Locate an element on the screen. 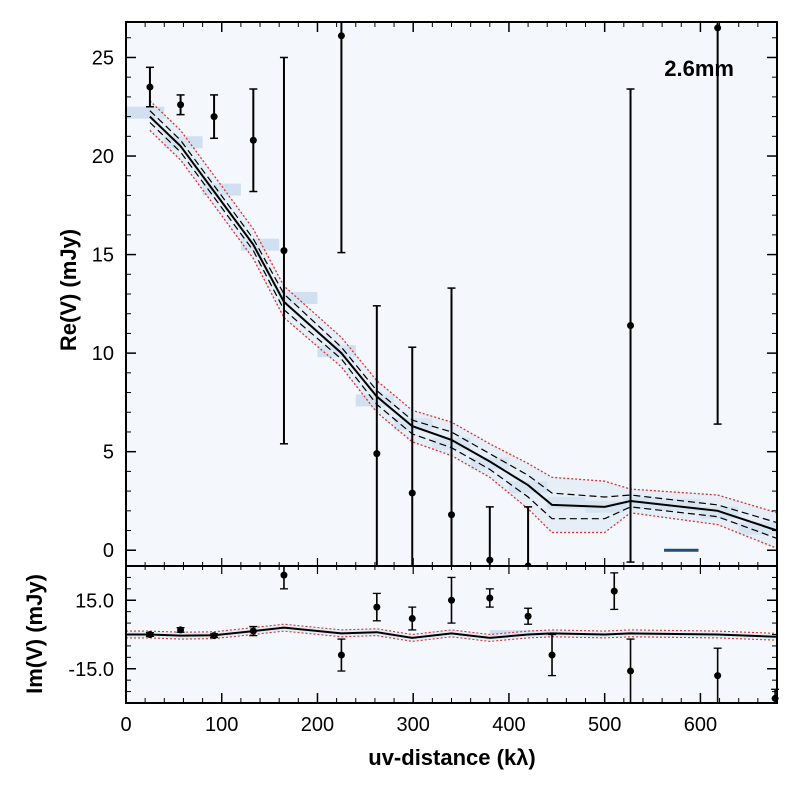 The height and width of the screenshot is (800, 800). wavelength-annotation: 2.6mm is located at coordinates (699, 68).